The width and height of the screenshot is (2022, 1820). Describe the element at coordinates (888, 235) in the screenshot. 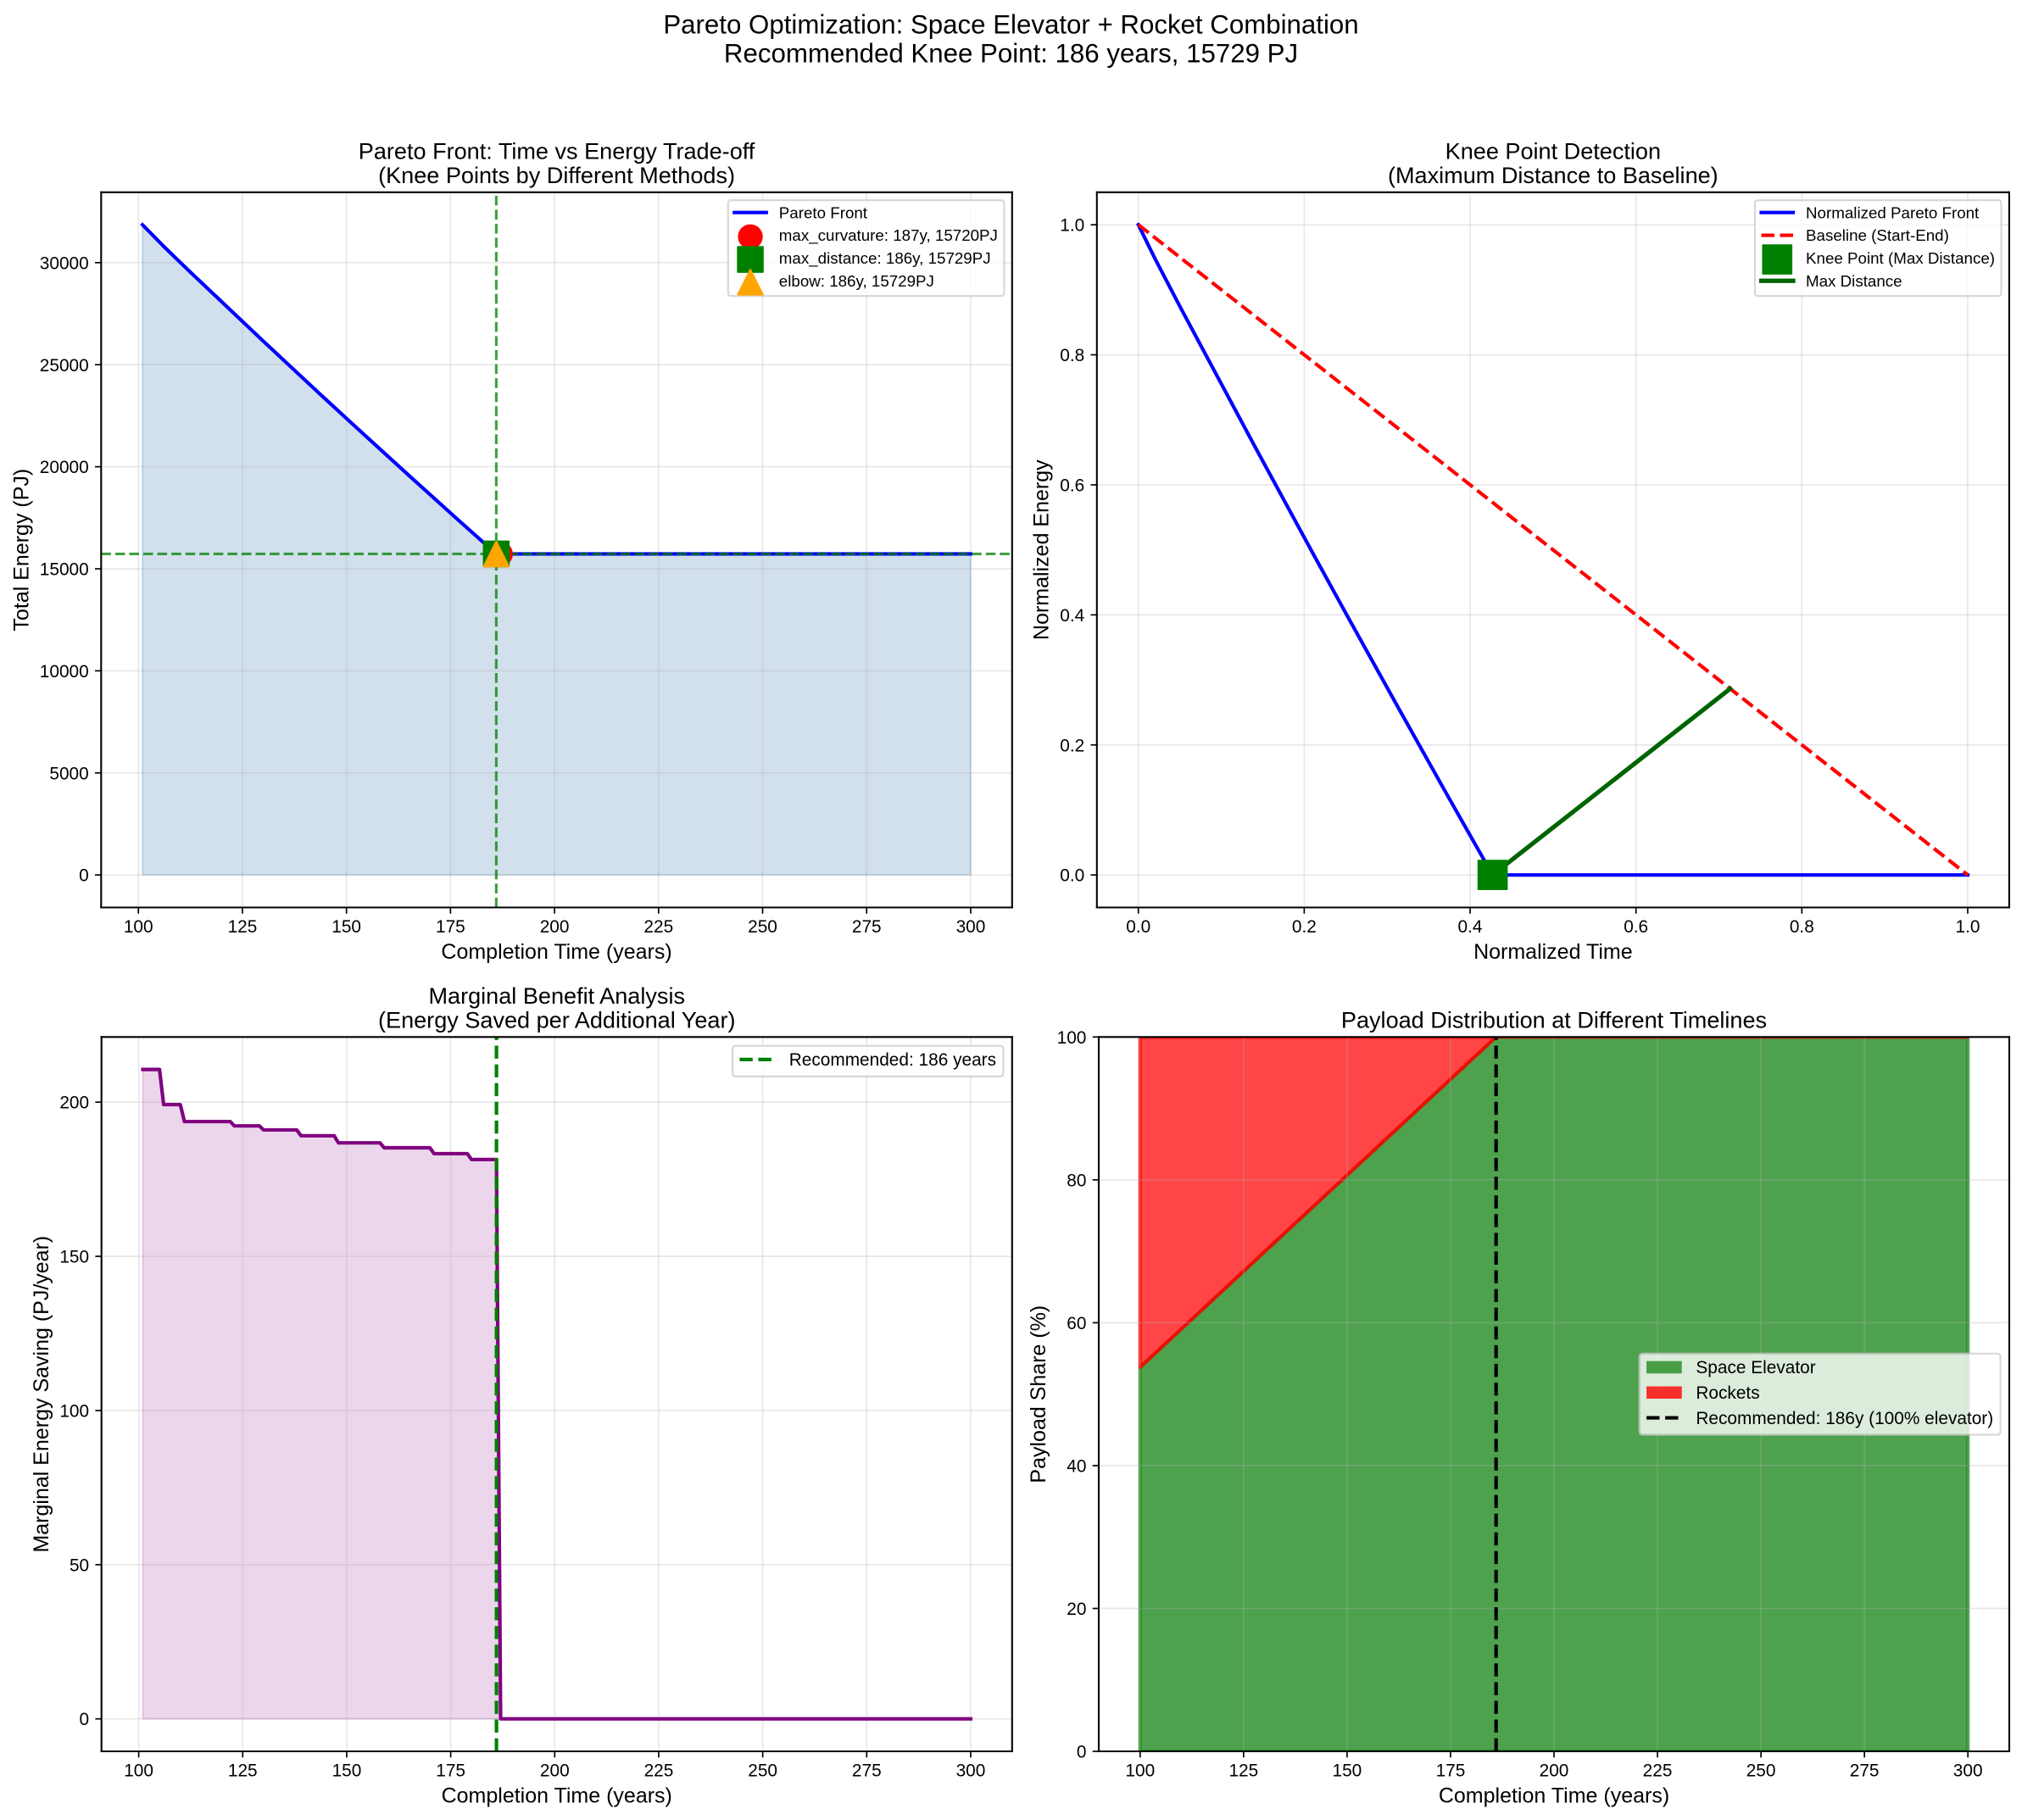

I see `svg-text: max_curvature: 187y, 15720PJ` at that location.